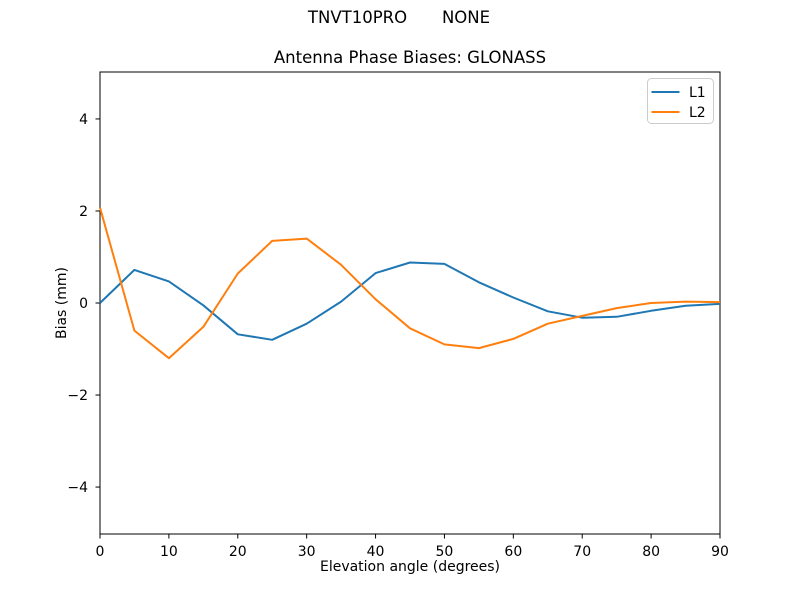 This screenshot has width=800, height=604. I want to click on y-axis-label: Bias (mm), so click(62, 303).